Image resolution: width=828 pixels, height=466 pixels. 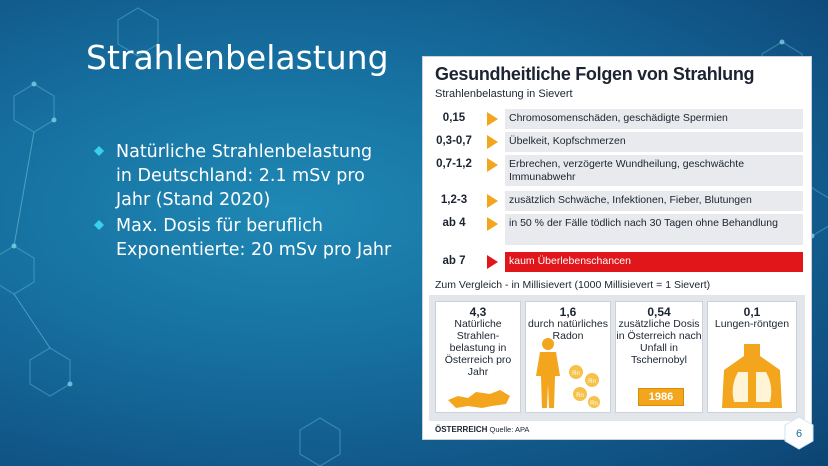 I want to click on comparison-radon: 1,6 durch natürliches Radon Rn Rn Rn Rn, so click(x=568, y=357).